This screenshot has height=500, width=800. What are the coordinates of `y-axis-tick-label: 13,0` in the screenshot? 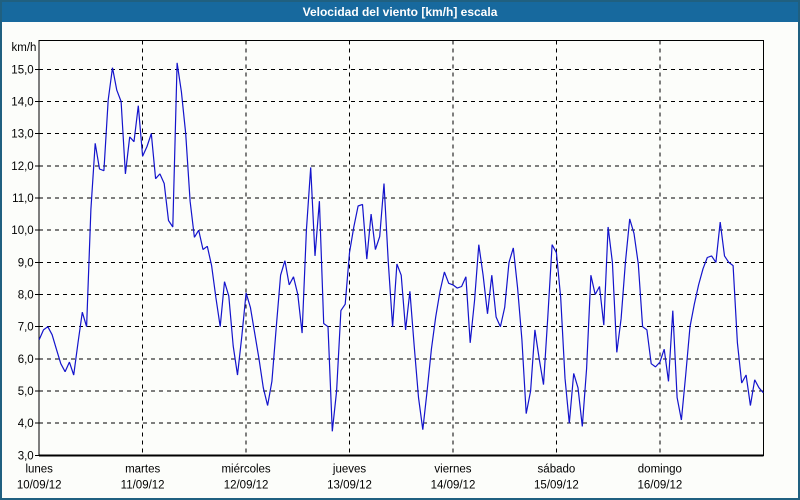 It's located at (22, 135).